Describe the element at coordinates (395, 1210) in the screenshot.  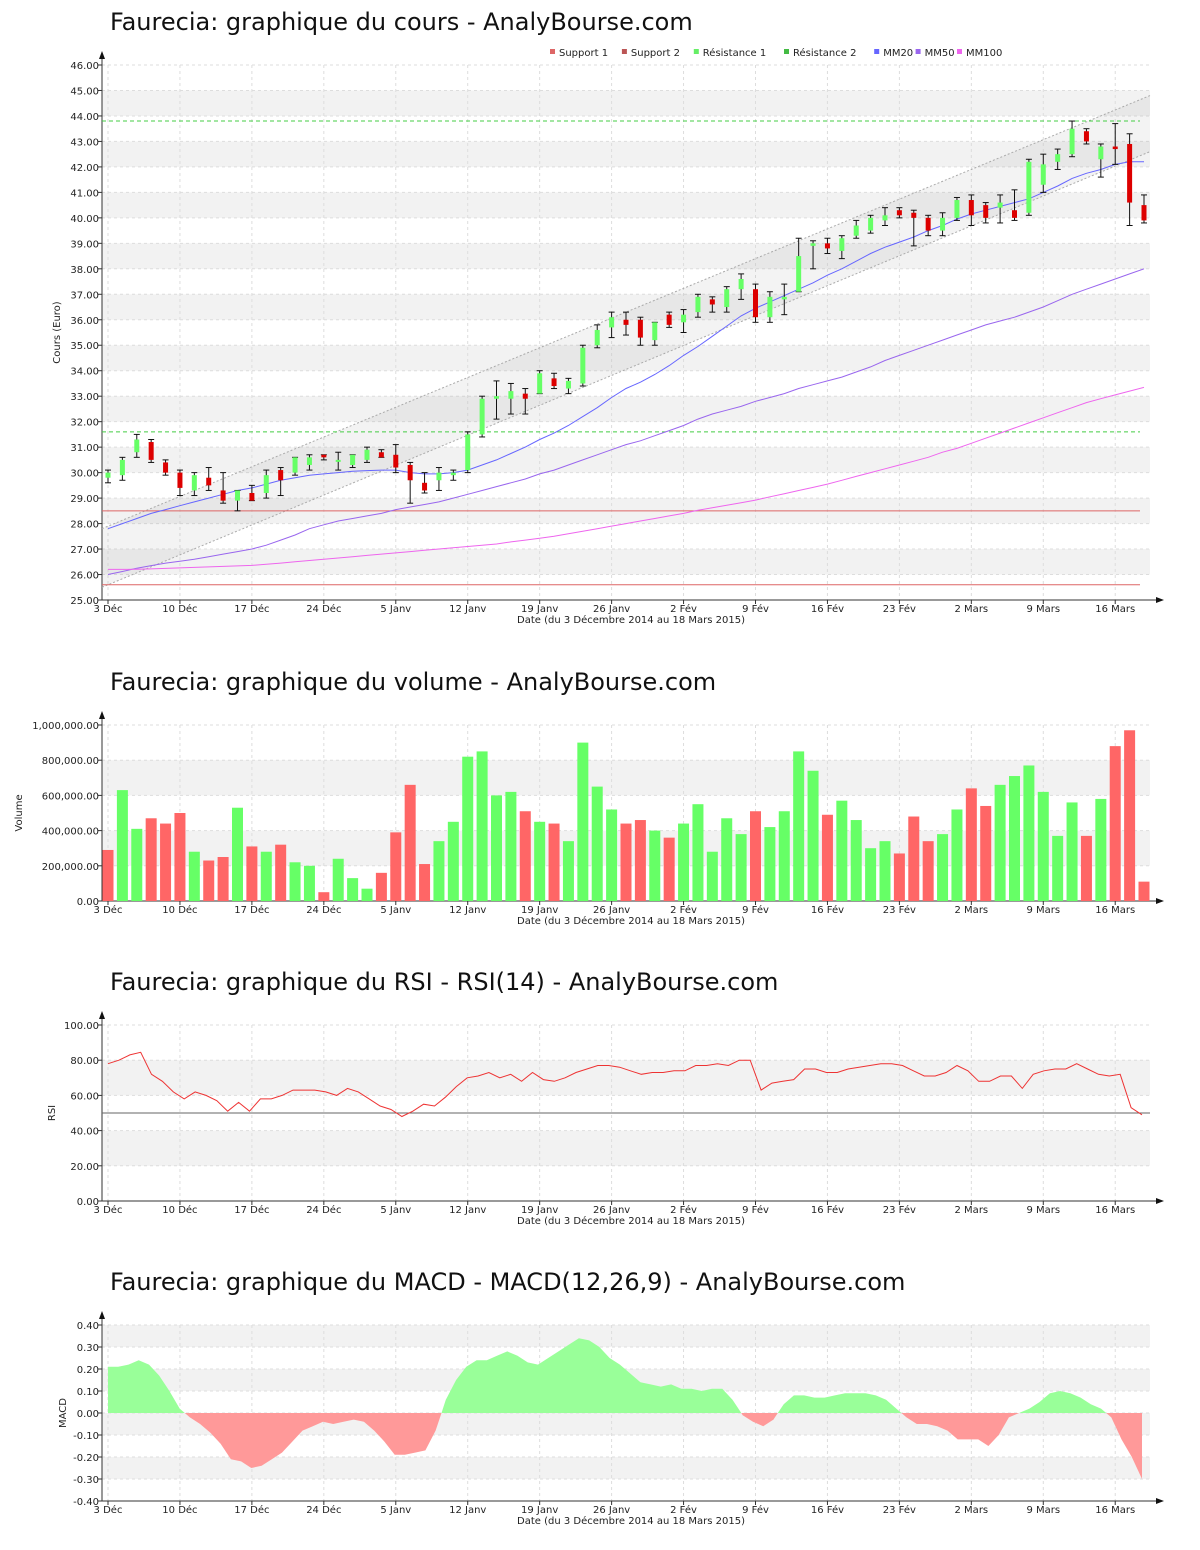
I see `x-tick-label: 5 Janv` at that location.